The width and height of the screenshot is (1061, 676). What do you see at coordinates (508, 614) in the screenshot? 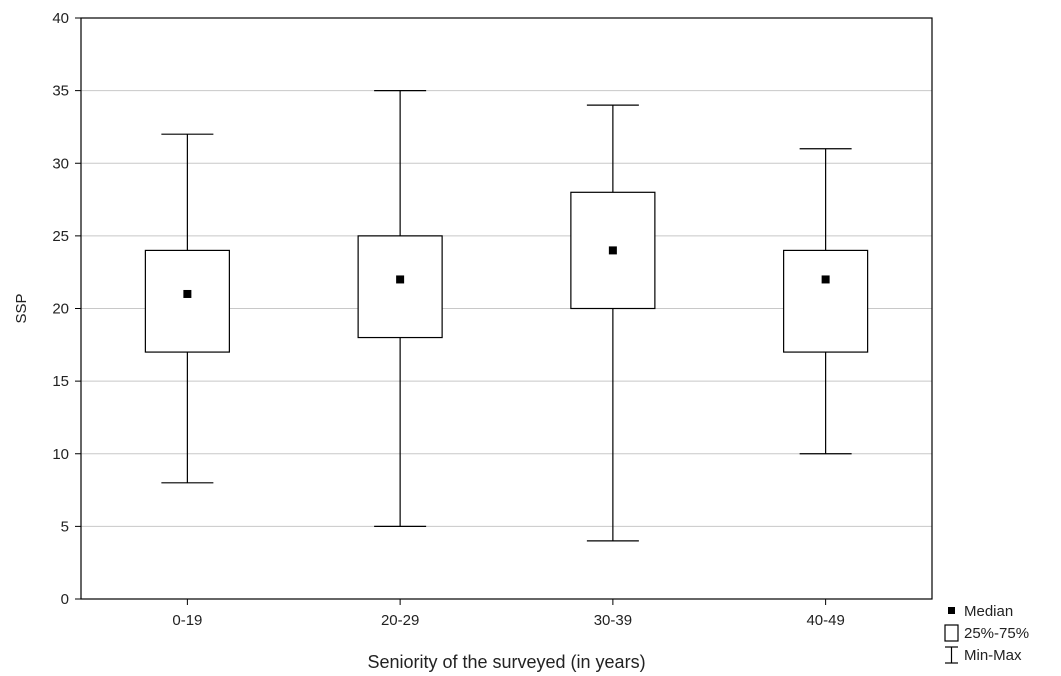
I see `x-axis-ticks: 0-19 20-29 30-39 40-49` at bounding box center [508, 614].